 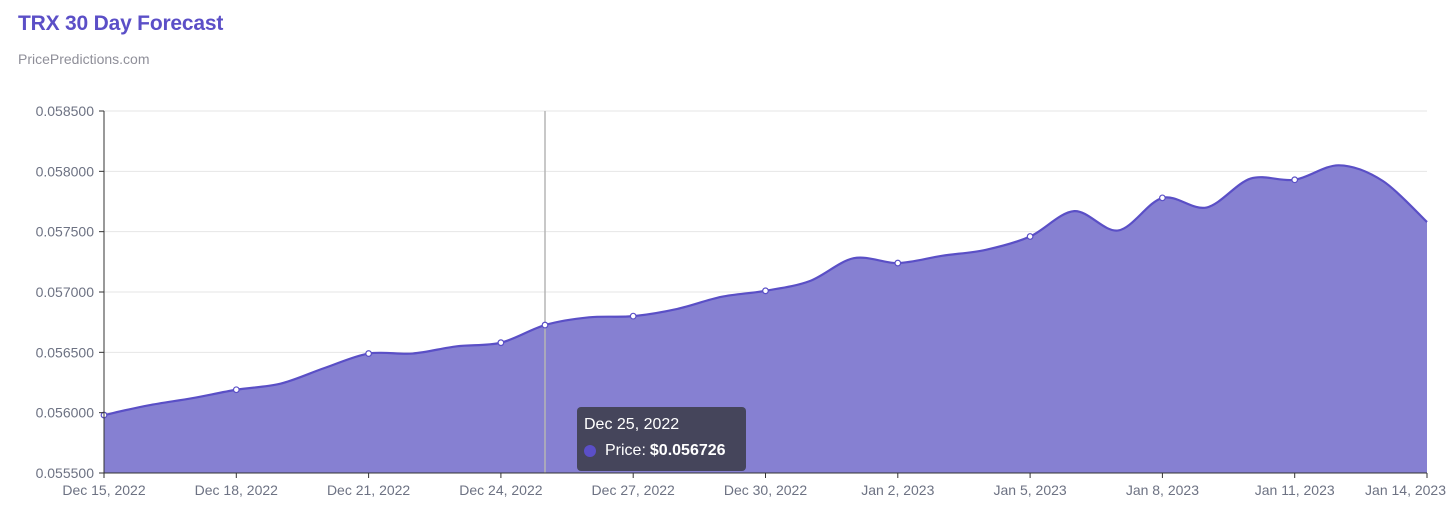 I want to click on x-tick-label: Jan 8, 2023, so click(x=1162, y=490).